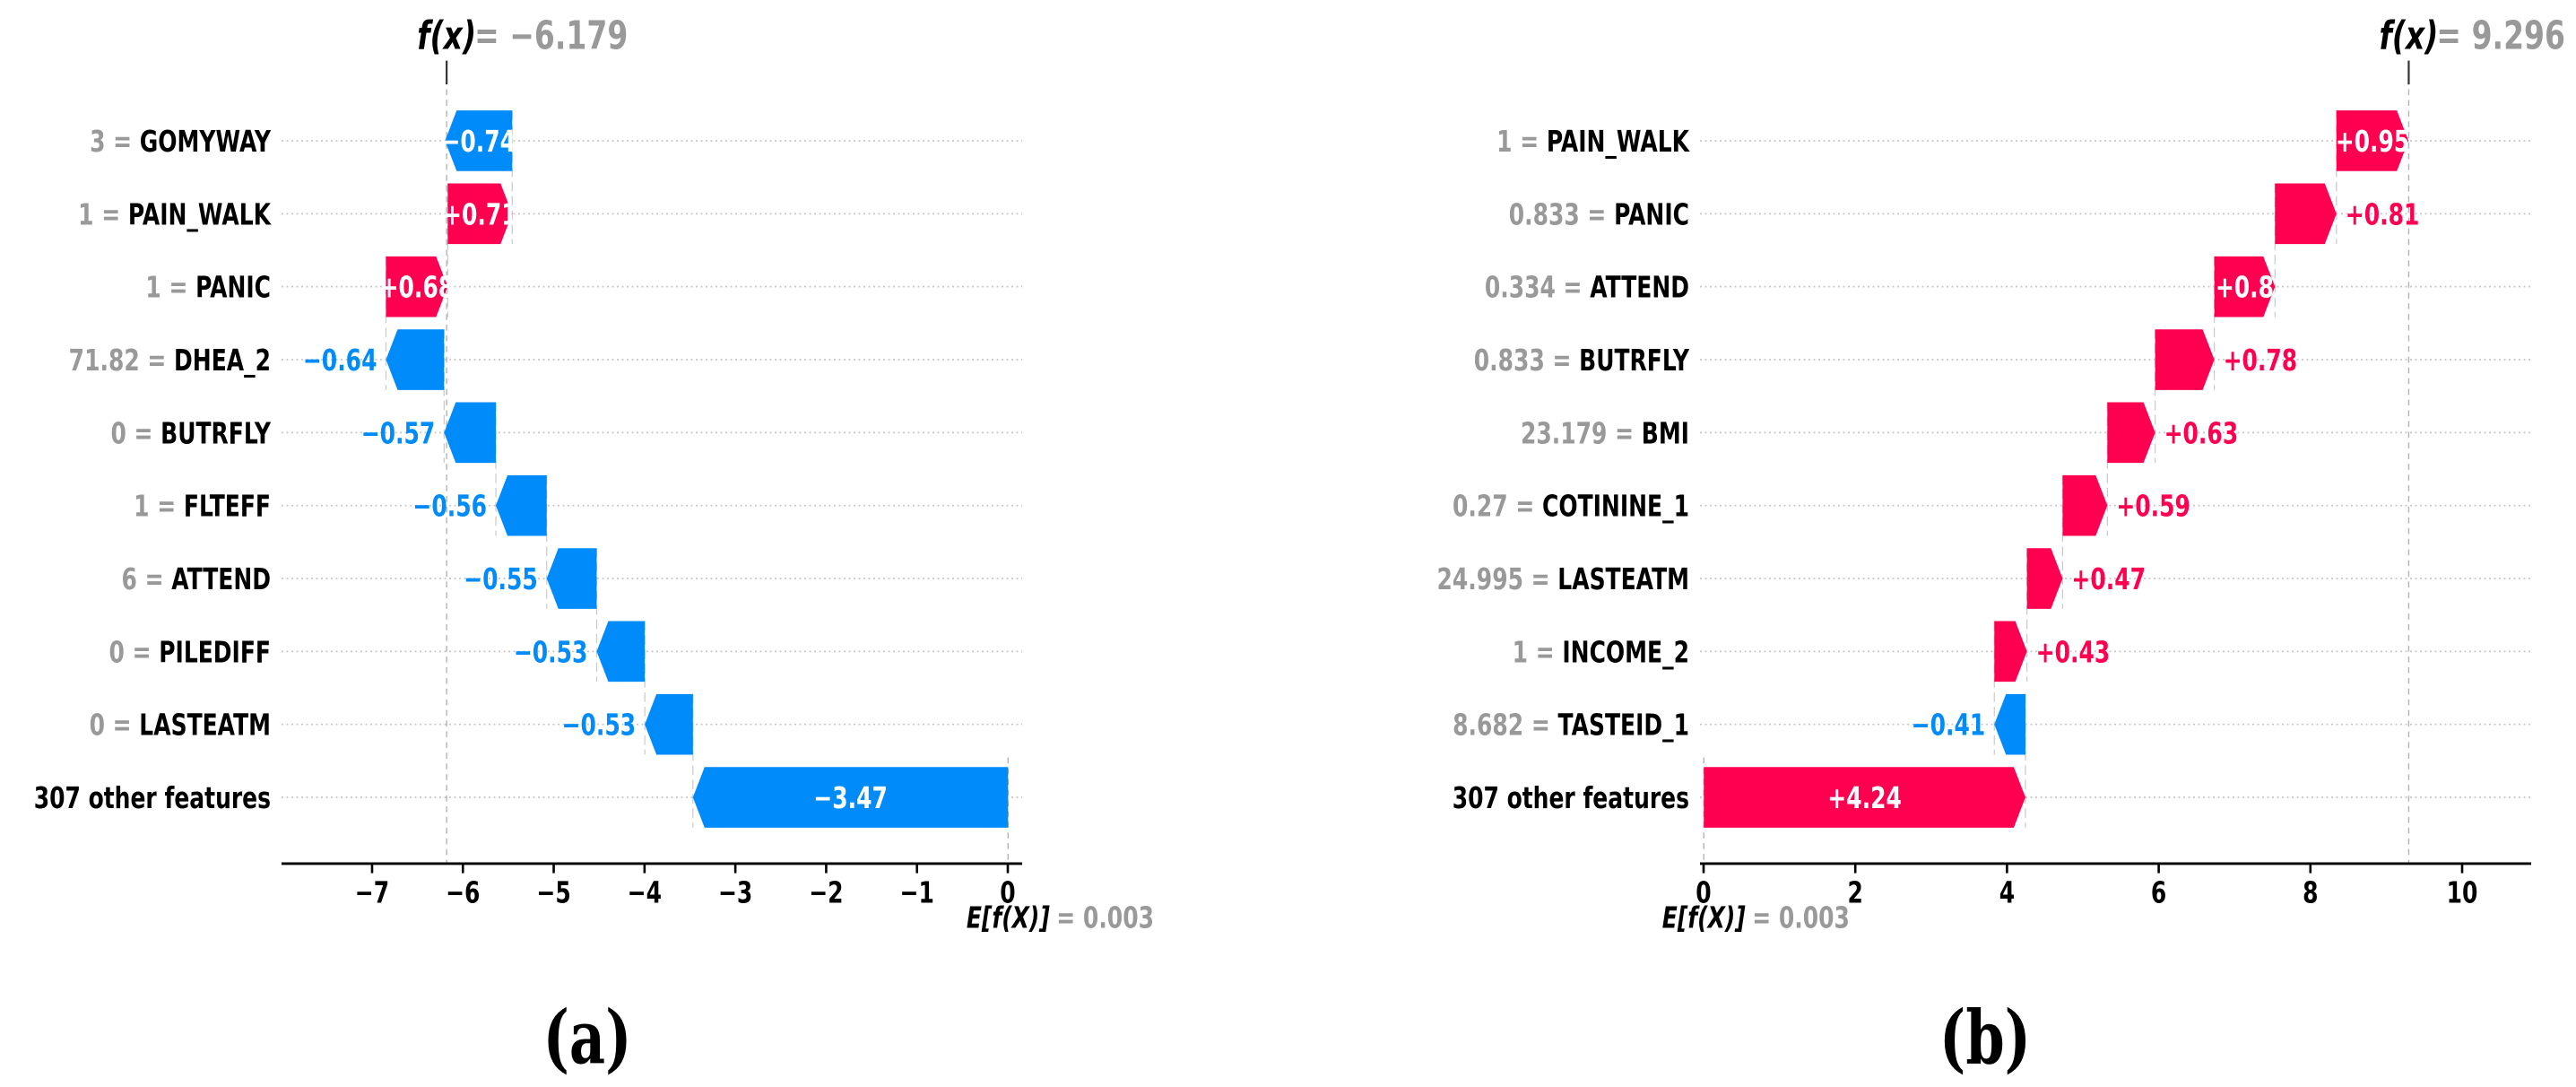  I want to click on feature-tick-label: 0.833 = PANIC, so click(1599, 214).